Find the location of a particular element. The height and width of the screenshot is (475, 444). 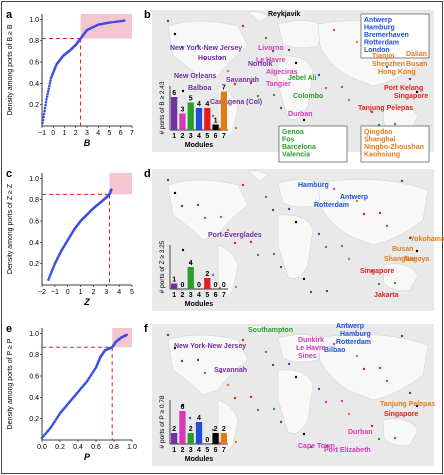

inset-bar-d is located at coordinates (207, 283).